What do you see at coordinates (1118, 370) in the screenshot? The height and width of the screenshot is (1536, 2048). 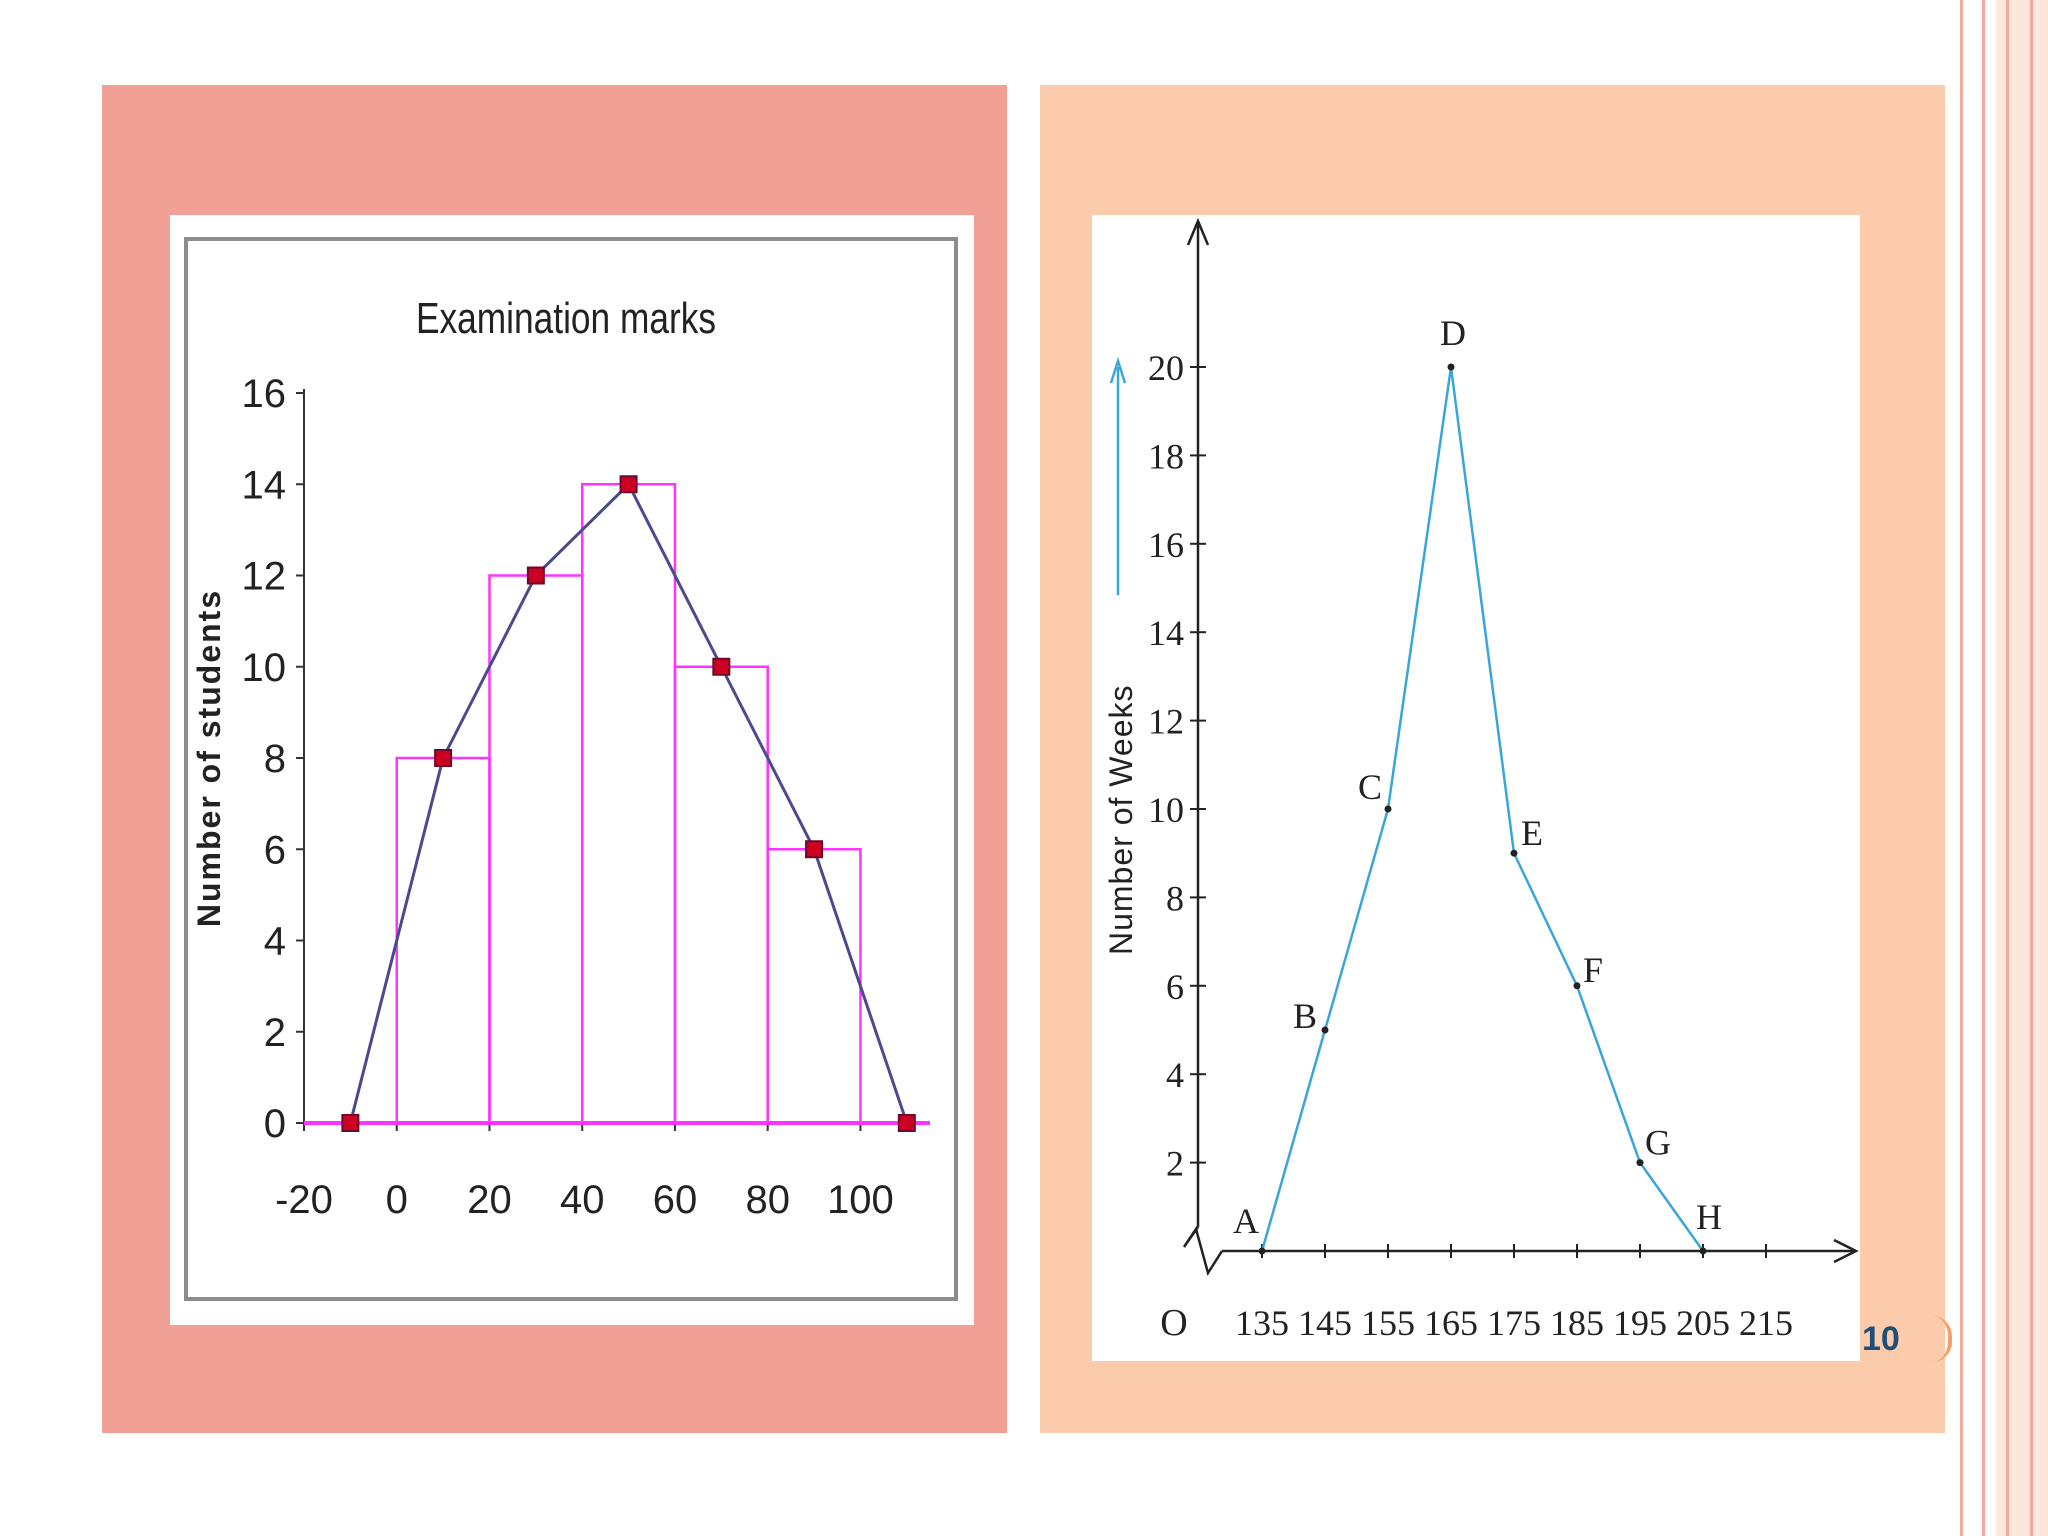 I see `y-label-arrow-head` at bounding box center [1118, 370].